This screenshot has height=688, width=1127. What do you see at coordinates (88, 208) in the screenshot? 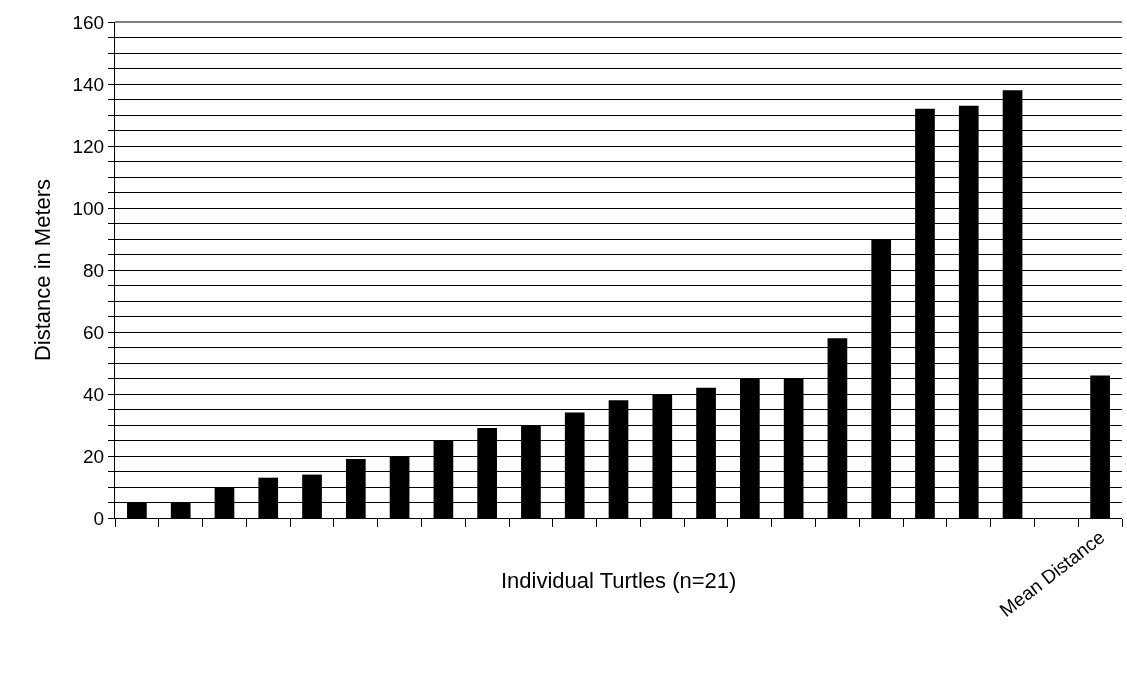
I see `y-tick-label: 100` at bounding box center [88, 208].